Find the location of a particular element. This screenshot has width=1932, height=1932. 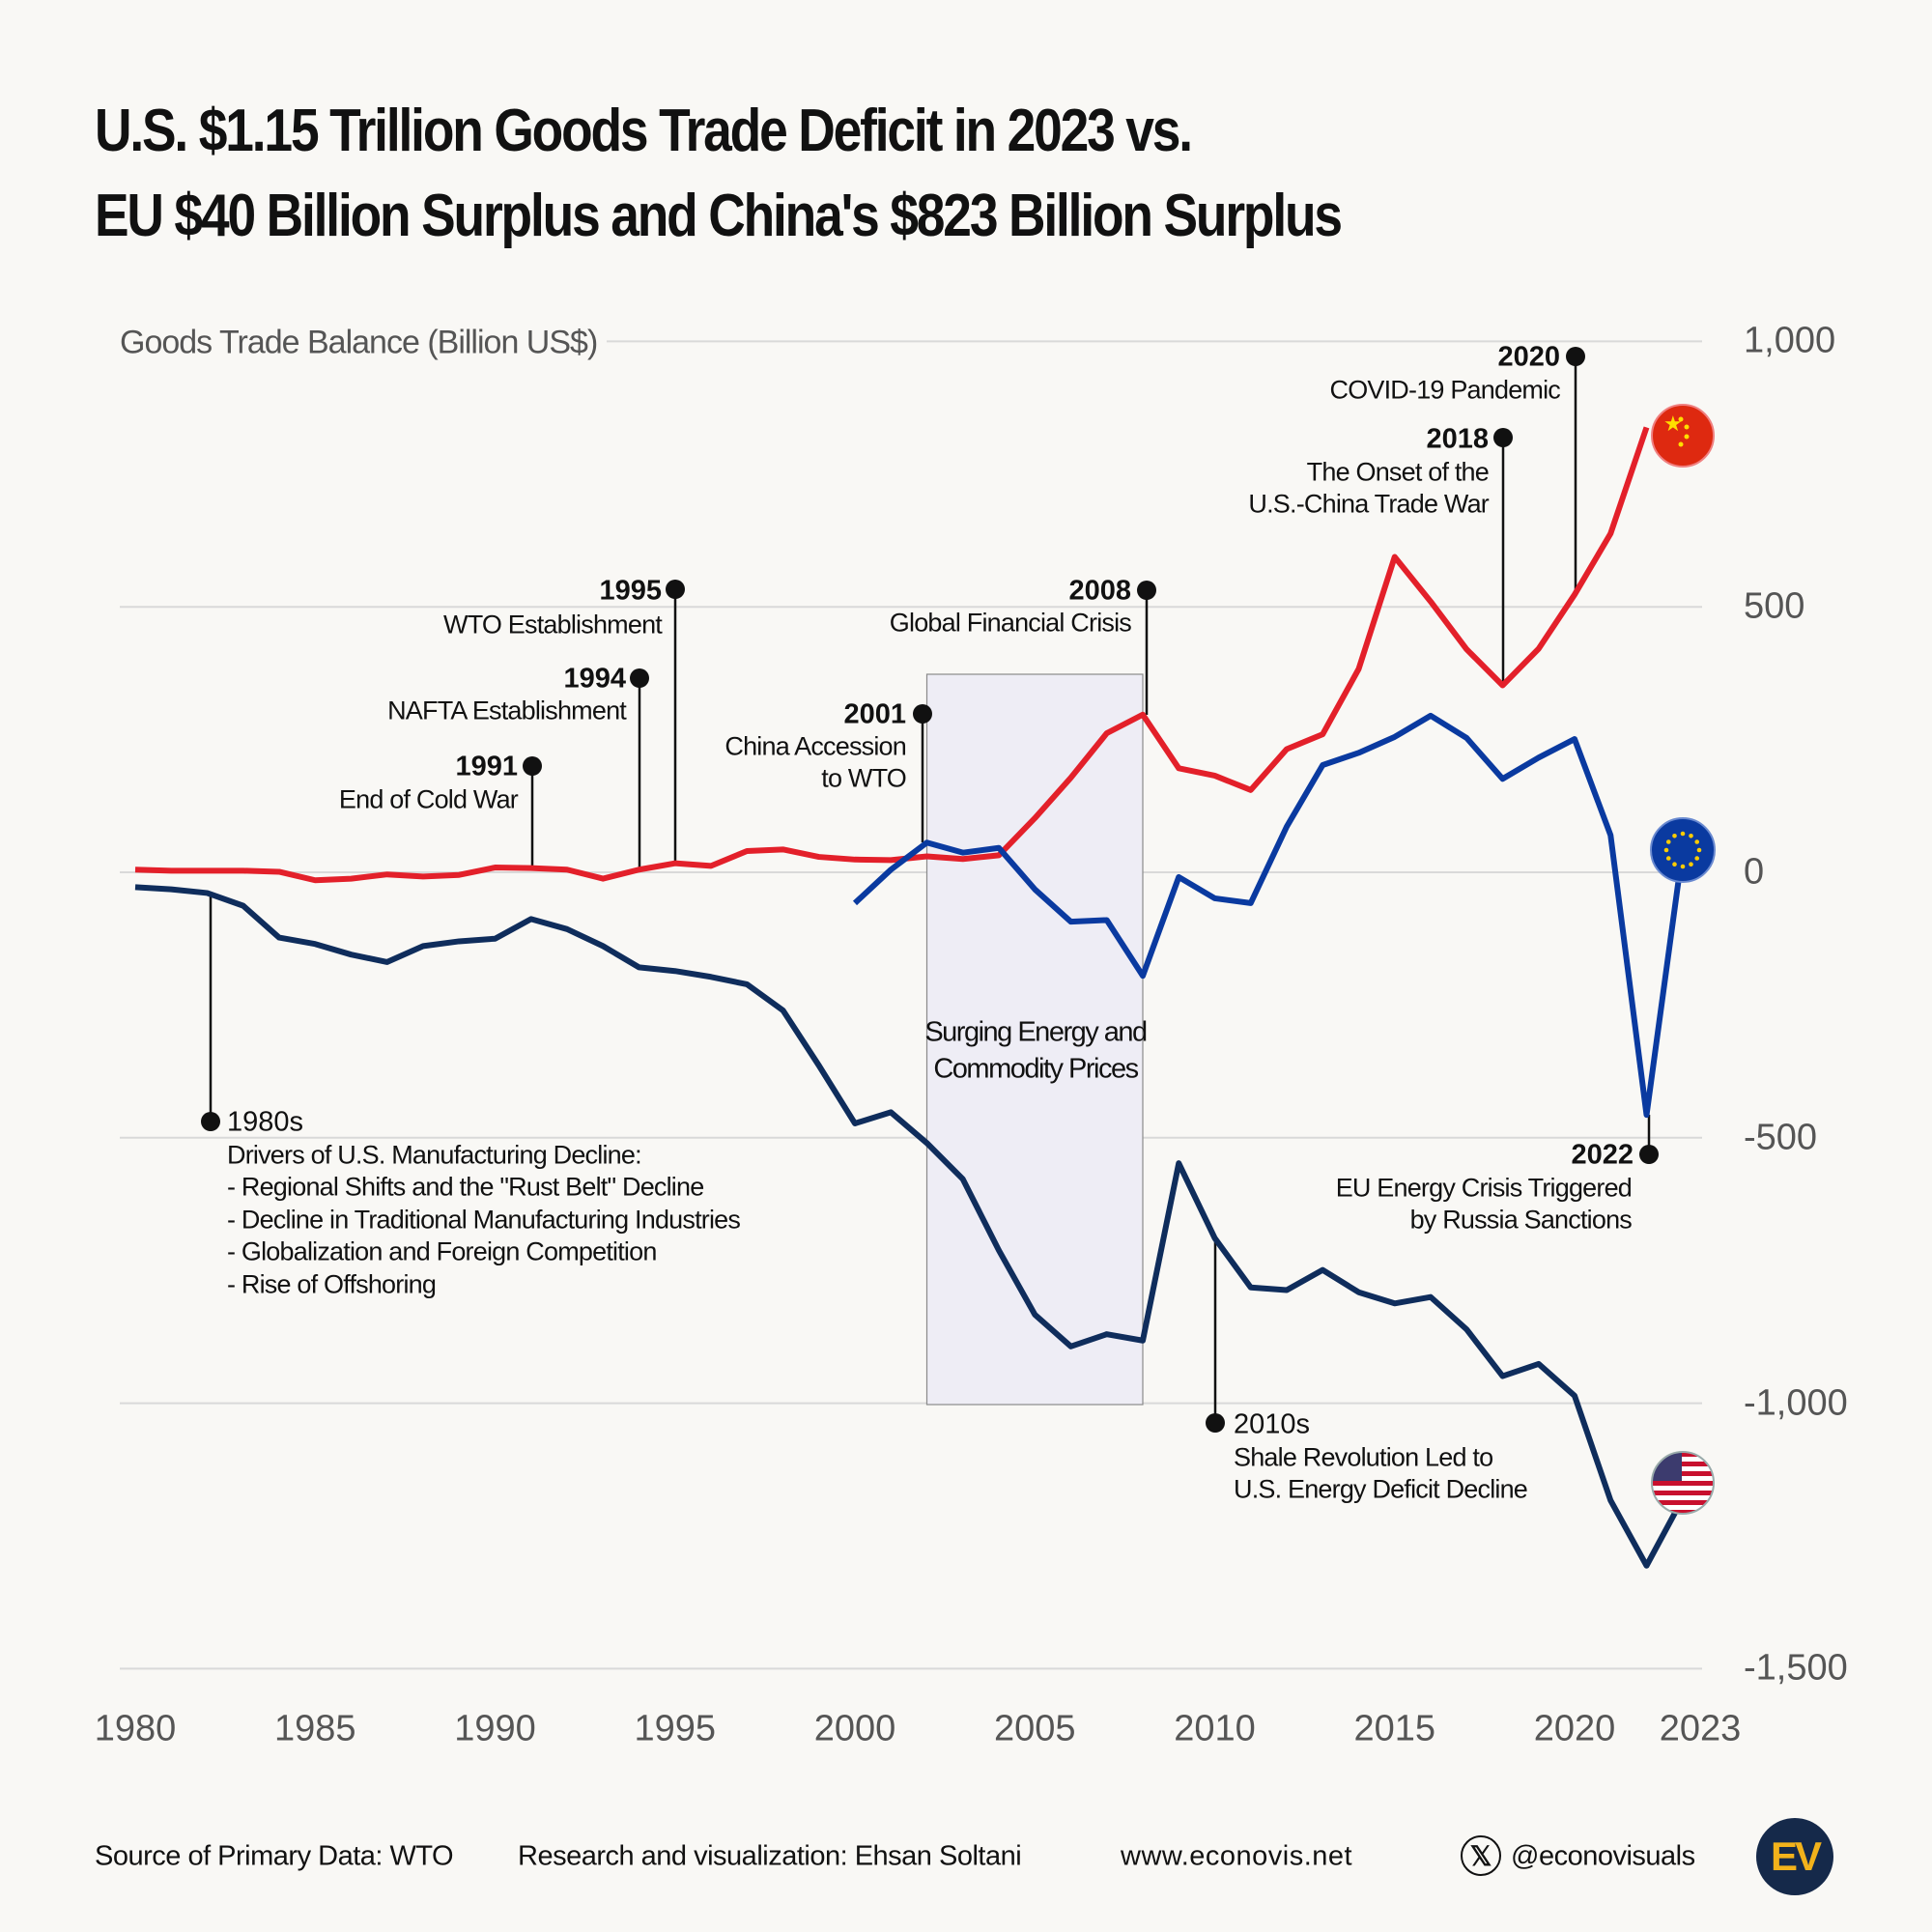

y-axis-title: Goods Trade Balance (Billion US$) is located at coordinates (361, 343).